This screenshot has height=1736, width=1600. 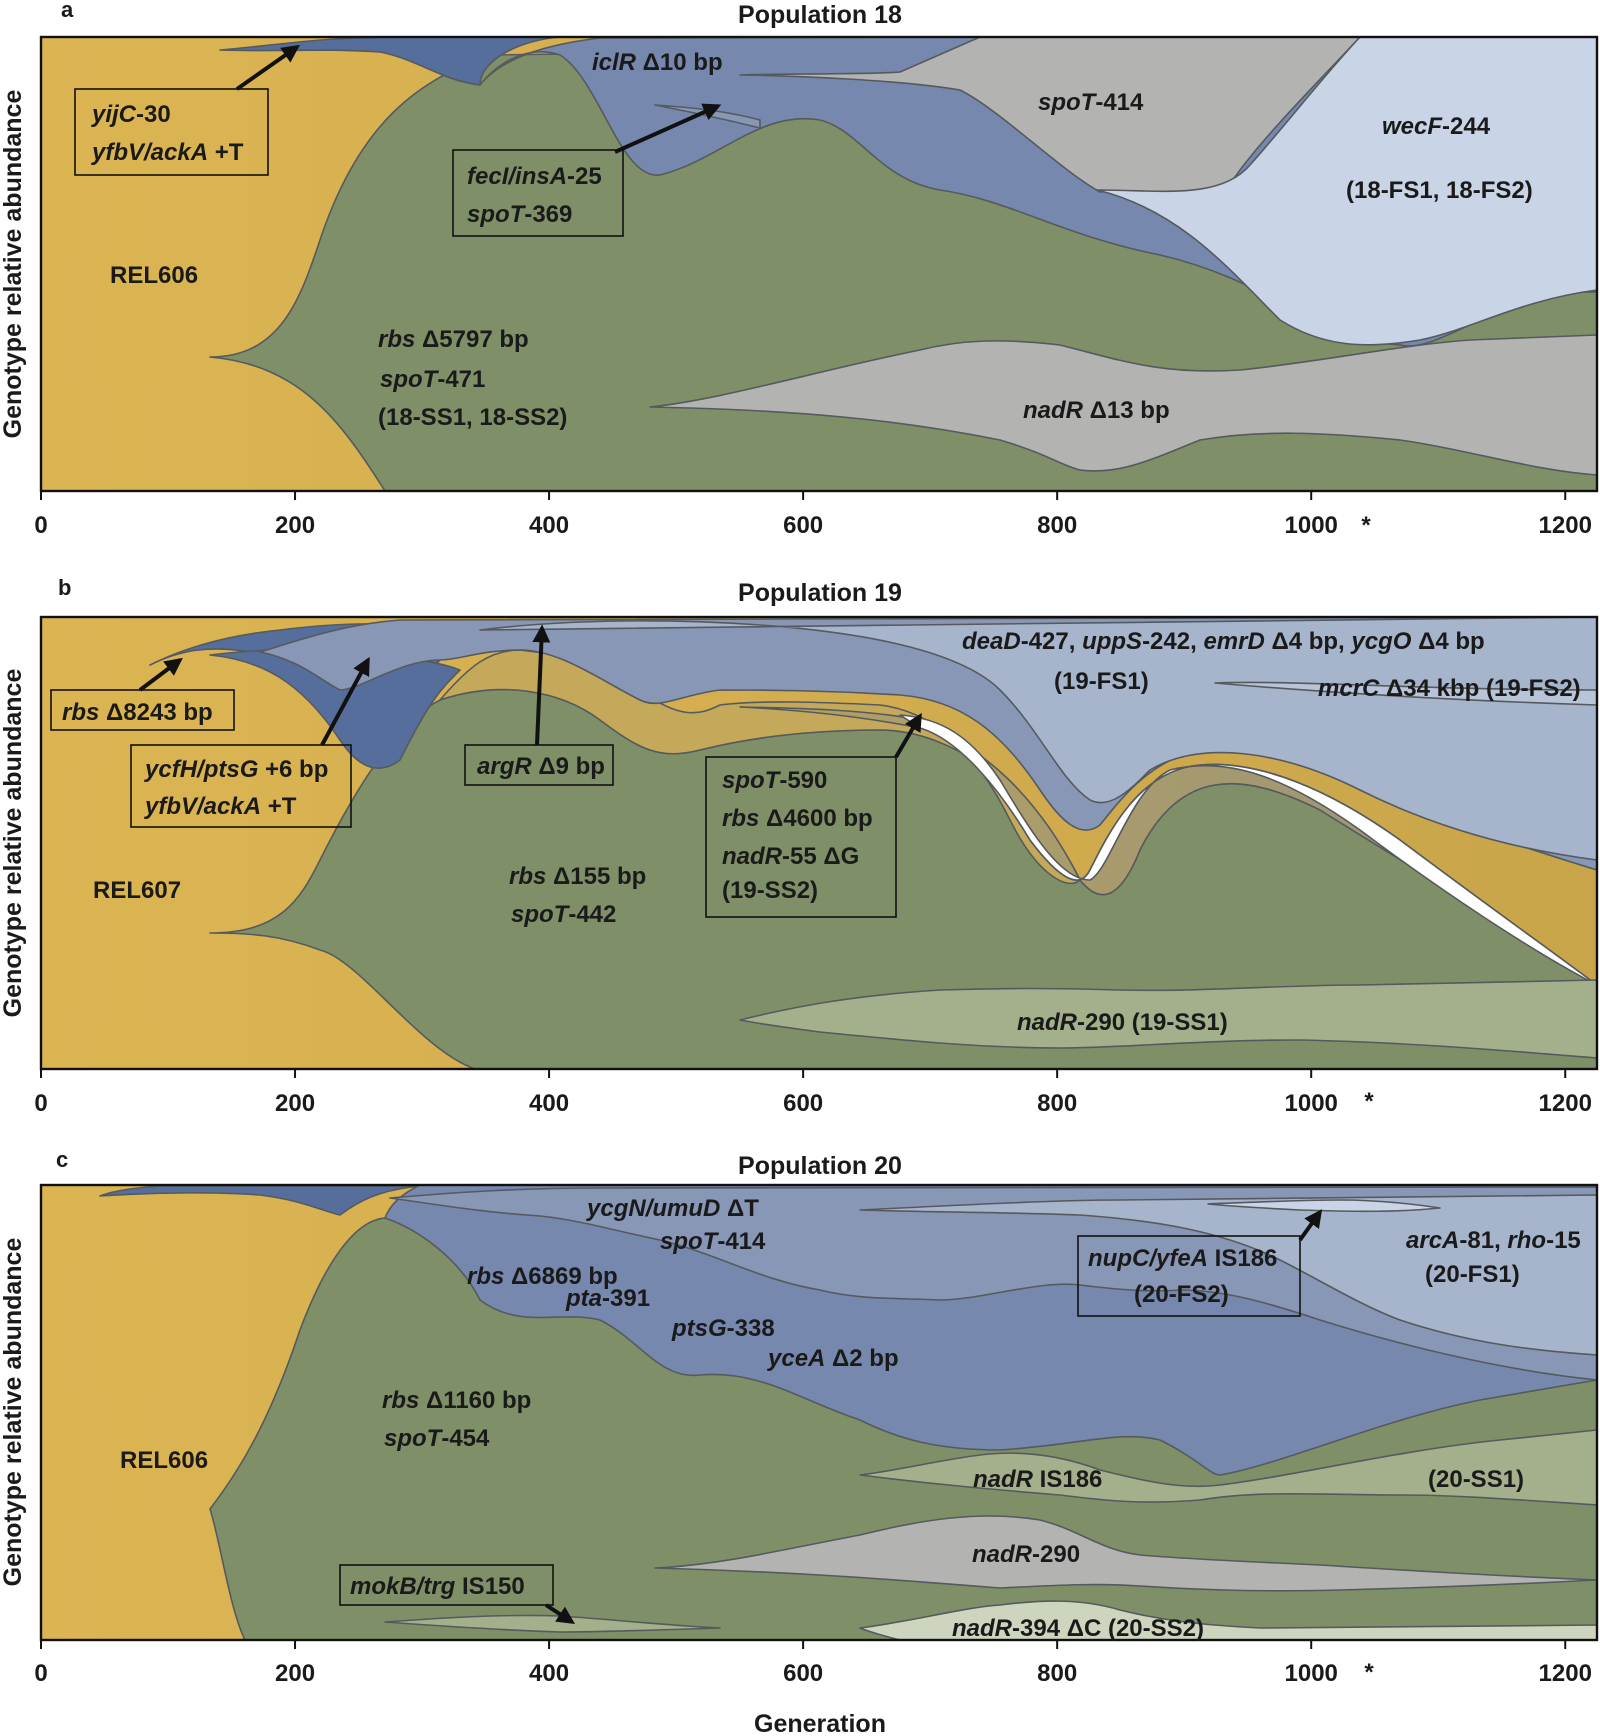 I want to click on label-nadr-394: nadR-394 ΔC (20-SS2), so click(x=1078, y=1628).